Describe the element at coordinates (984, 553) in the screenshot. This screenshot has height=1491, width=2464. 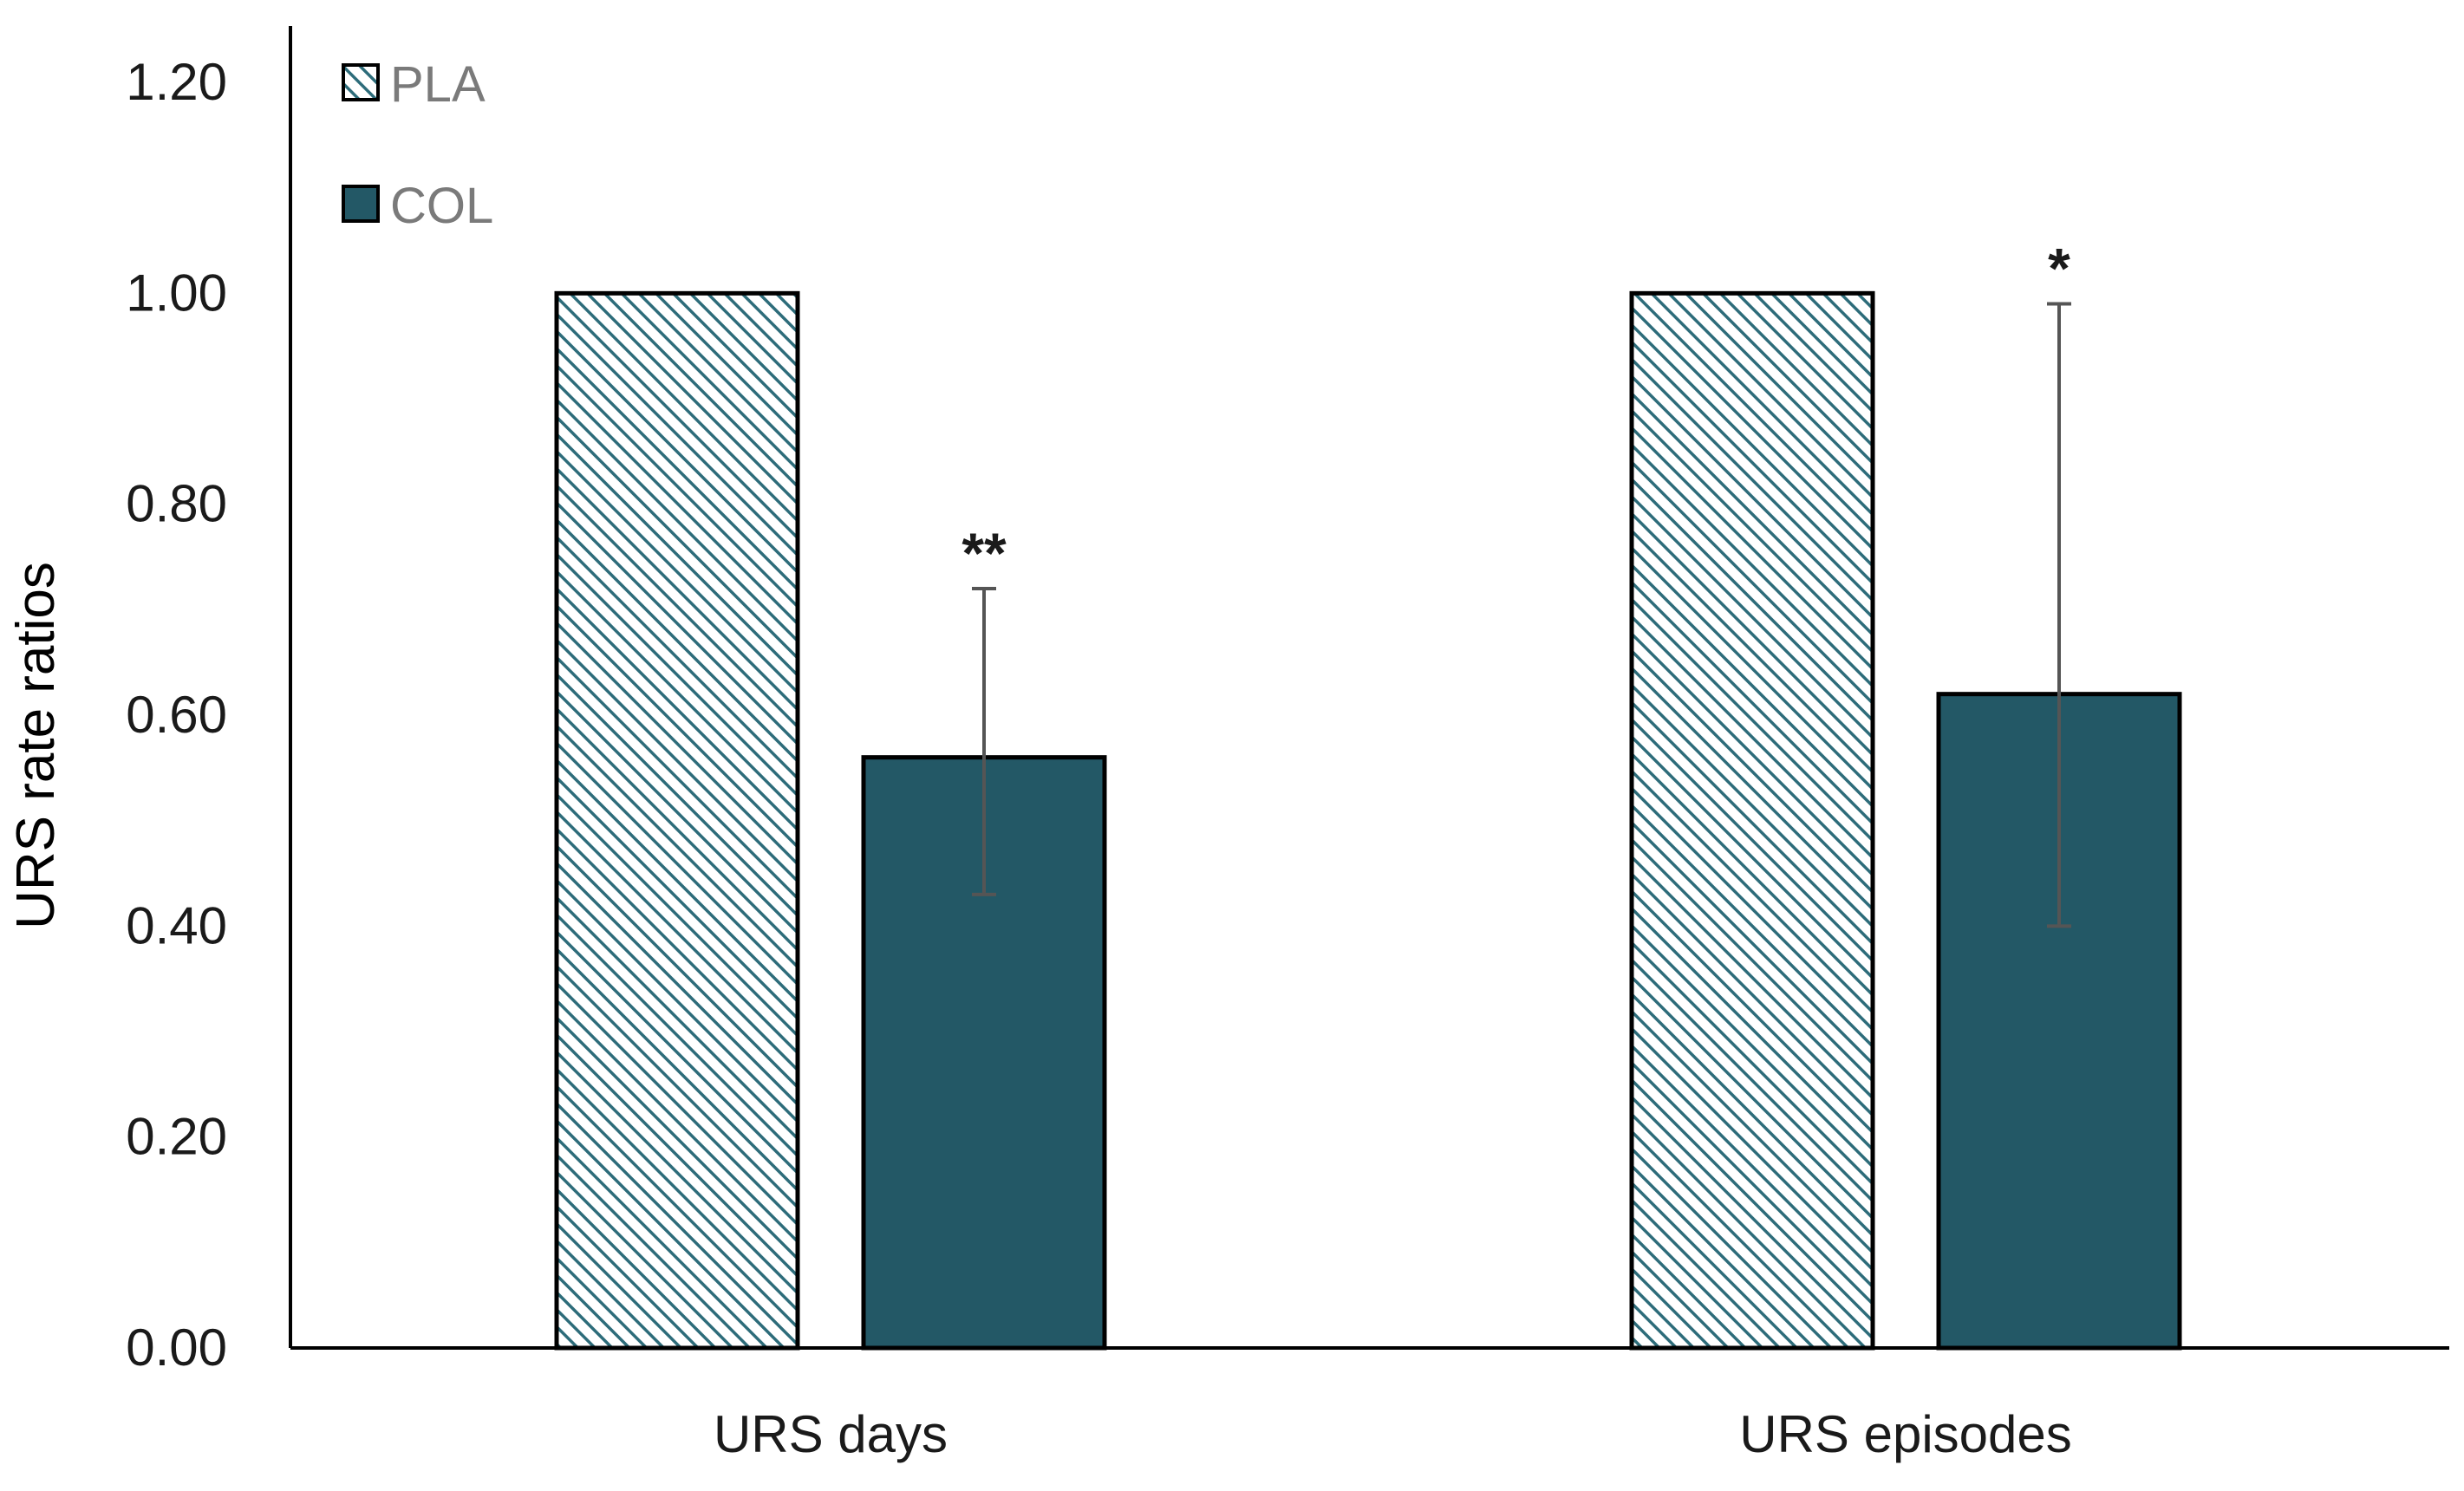
I see `significance-marker-1: **` at that location.